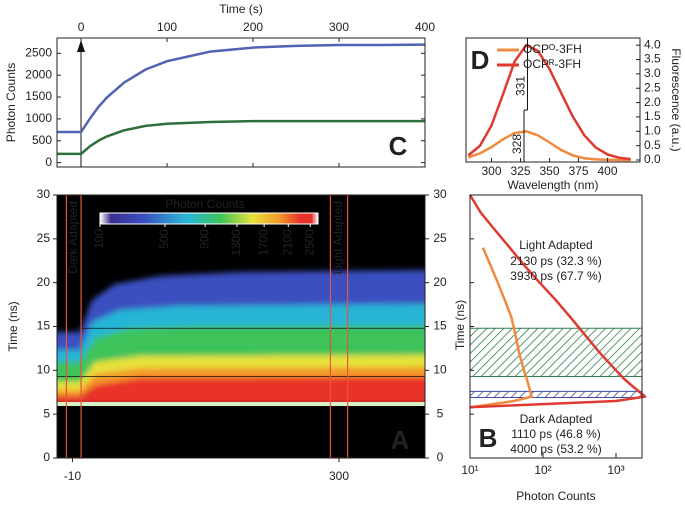  What do you see at coordinates (652, 44) in the screenshot?
I see `y2-tick-label: 4.0` at bounding box center [652, 44].